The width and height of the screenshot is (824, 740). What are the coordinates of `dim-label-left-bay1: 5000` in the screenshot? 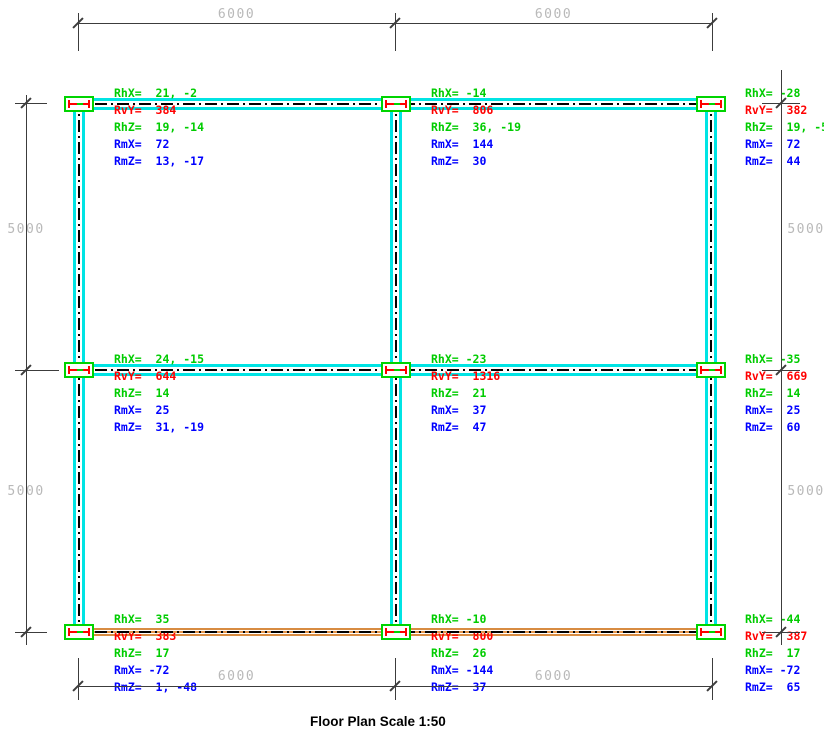 It's located at (26, 229).